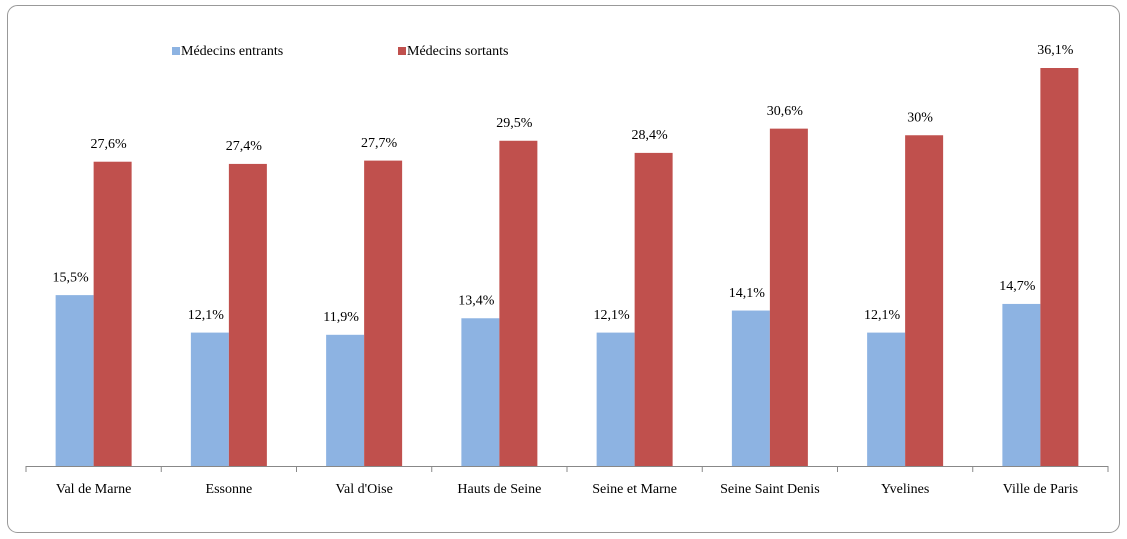  What do you see at coordinates (379, 143) in the screenshot?
I see `value-label: 27,7%` at bounding box center [379, 143].